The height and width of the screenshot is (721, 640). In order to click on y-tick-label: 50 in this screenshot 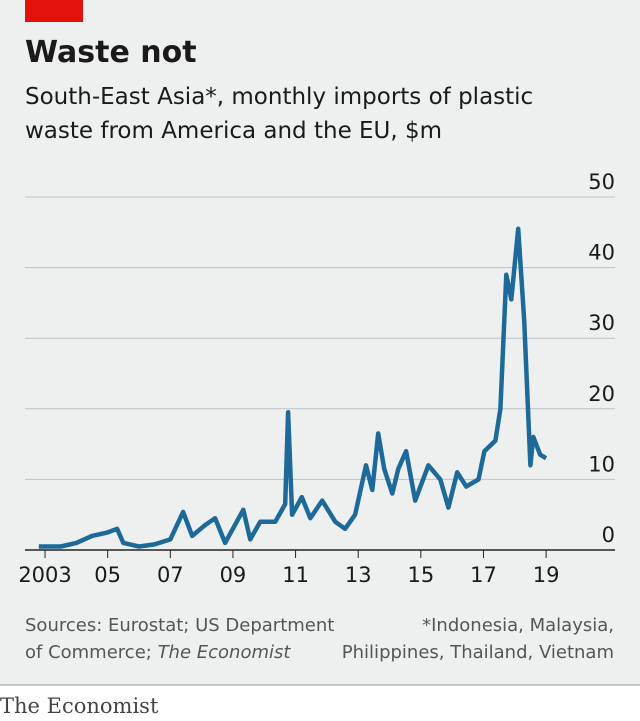, I will do `click(601, 182)`.